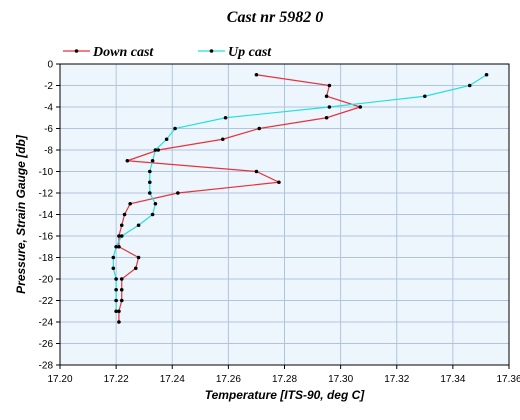 The width and height of the screenshot is (520, 420). What do you see at coordinates (46, 172) in the screenshot?
I see `y-tick-label: -10` at bounding box center [46, 172].